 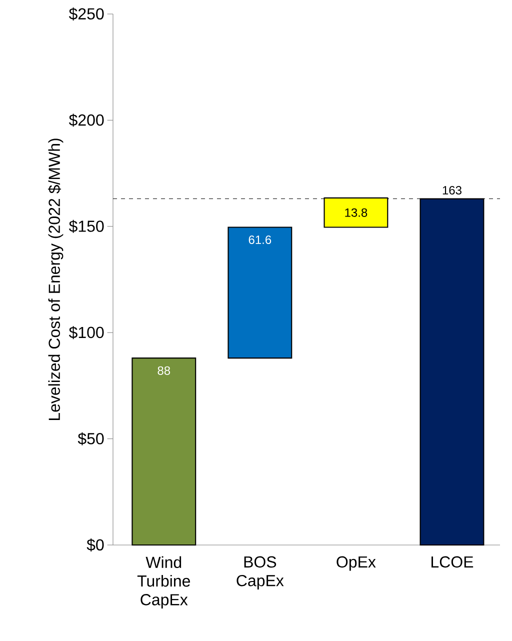 What do you see at coordinates (56, 279) in the screenshot?
I see `y-axis-title: Levelized Cost of Energy (2022 $/MWh)` at bounding box center [56, 279].